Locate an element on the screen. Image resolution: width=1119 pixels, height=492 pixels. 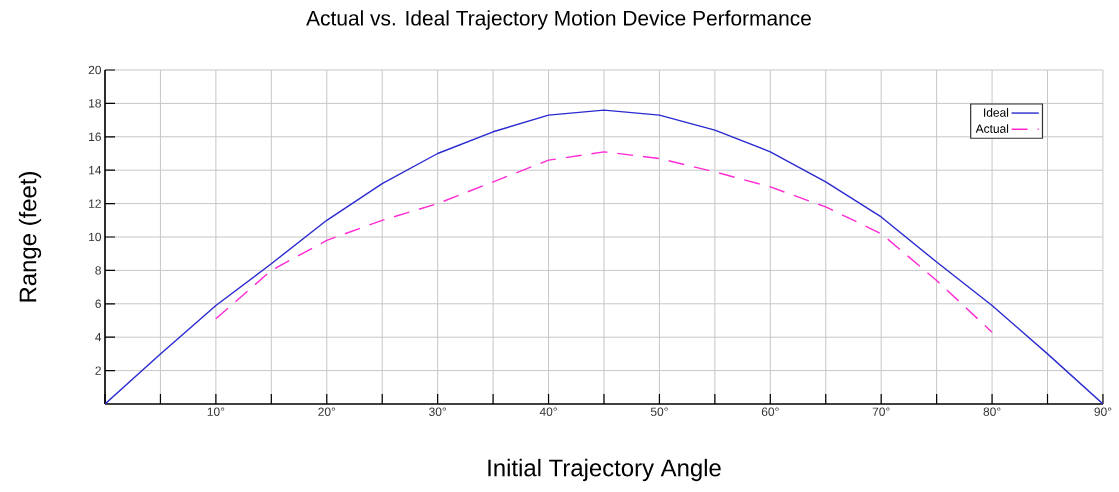
x-tick-label: 10° is located at coordinates (216, 411).